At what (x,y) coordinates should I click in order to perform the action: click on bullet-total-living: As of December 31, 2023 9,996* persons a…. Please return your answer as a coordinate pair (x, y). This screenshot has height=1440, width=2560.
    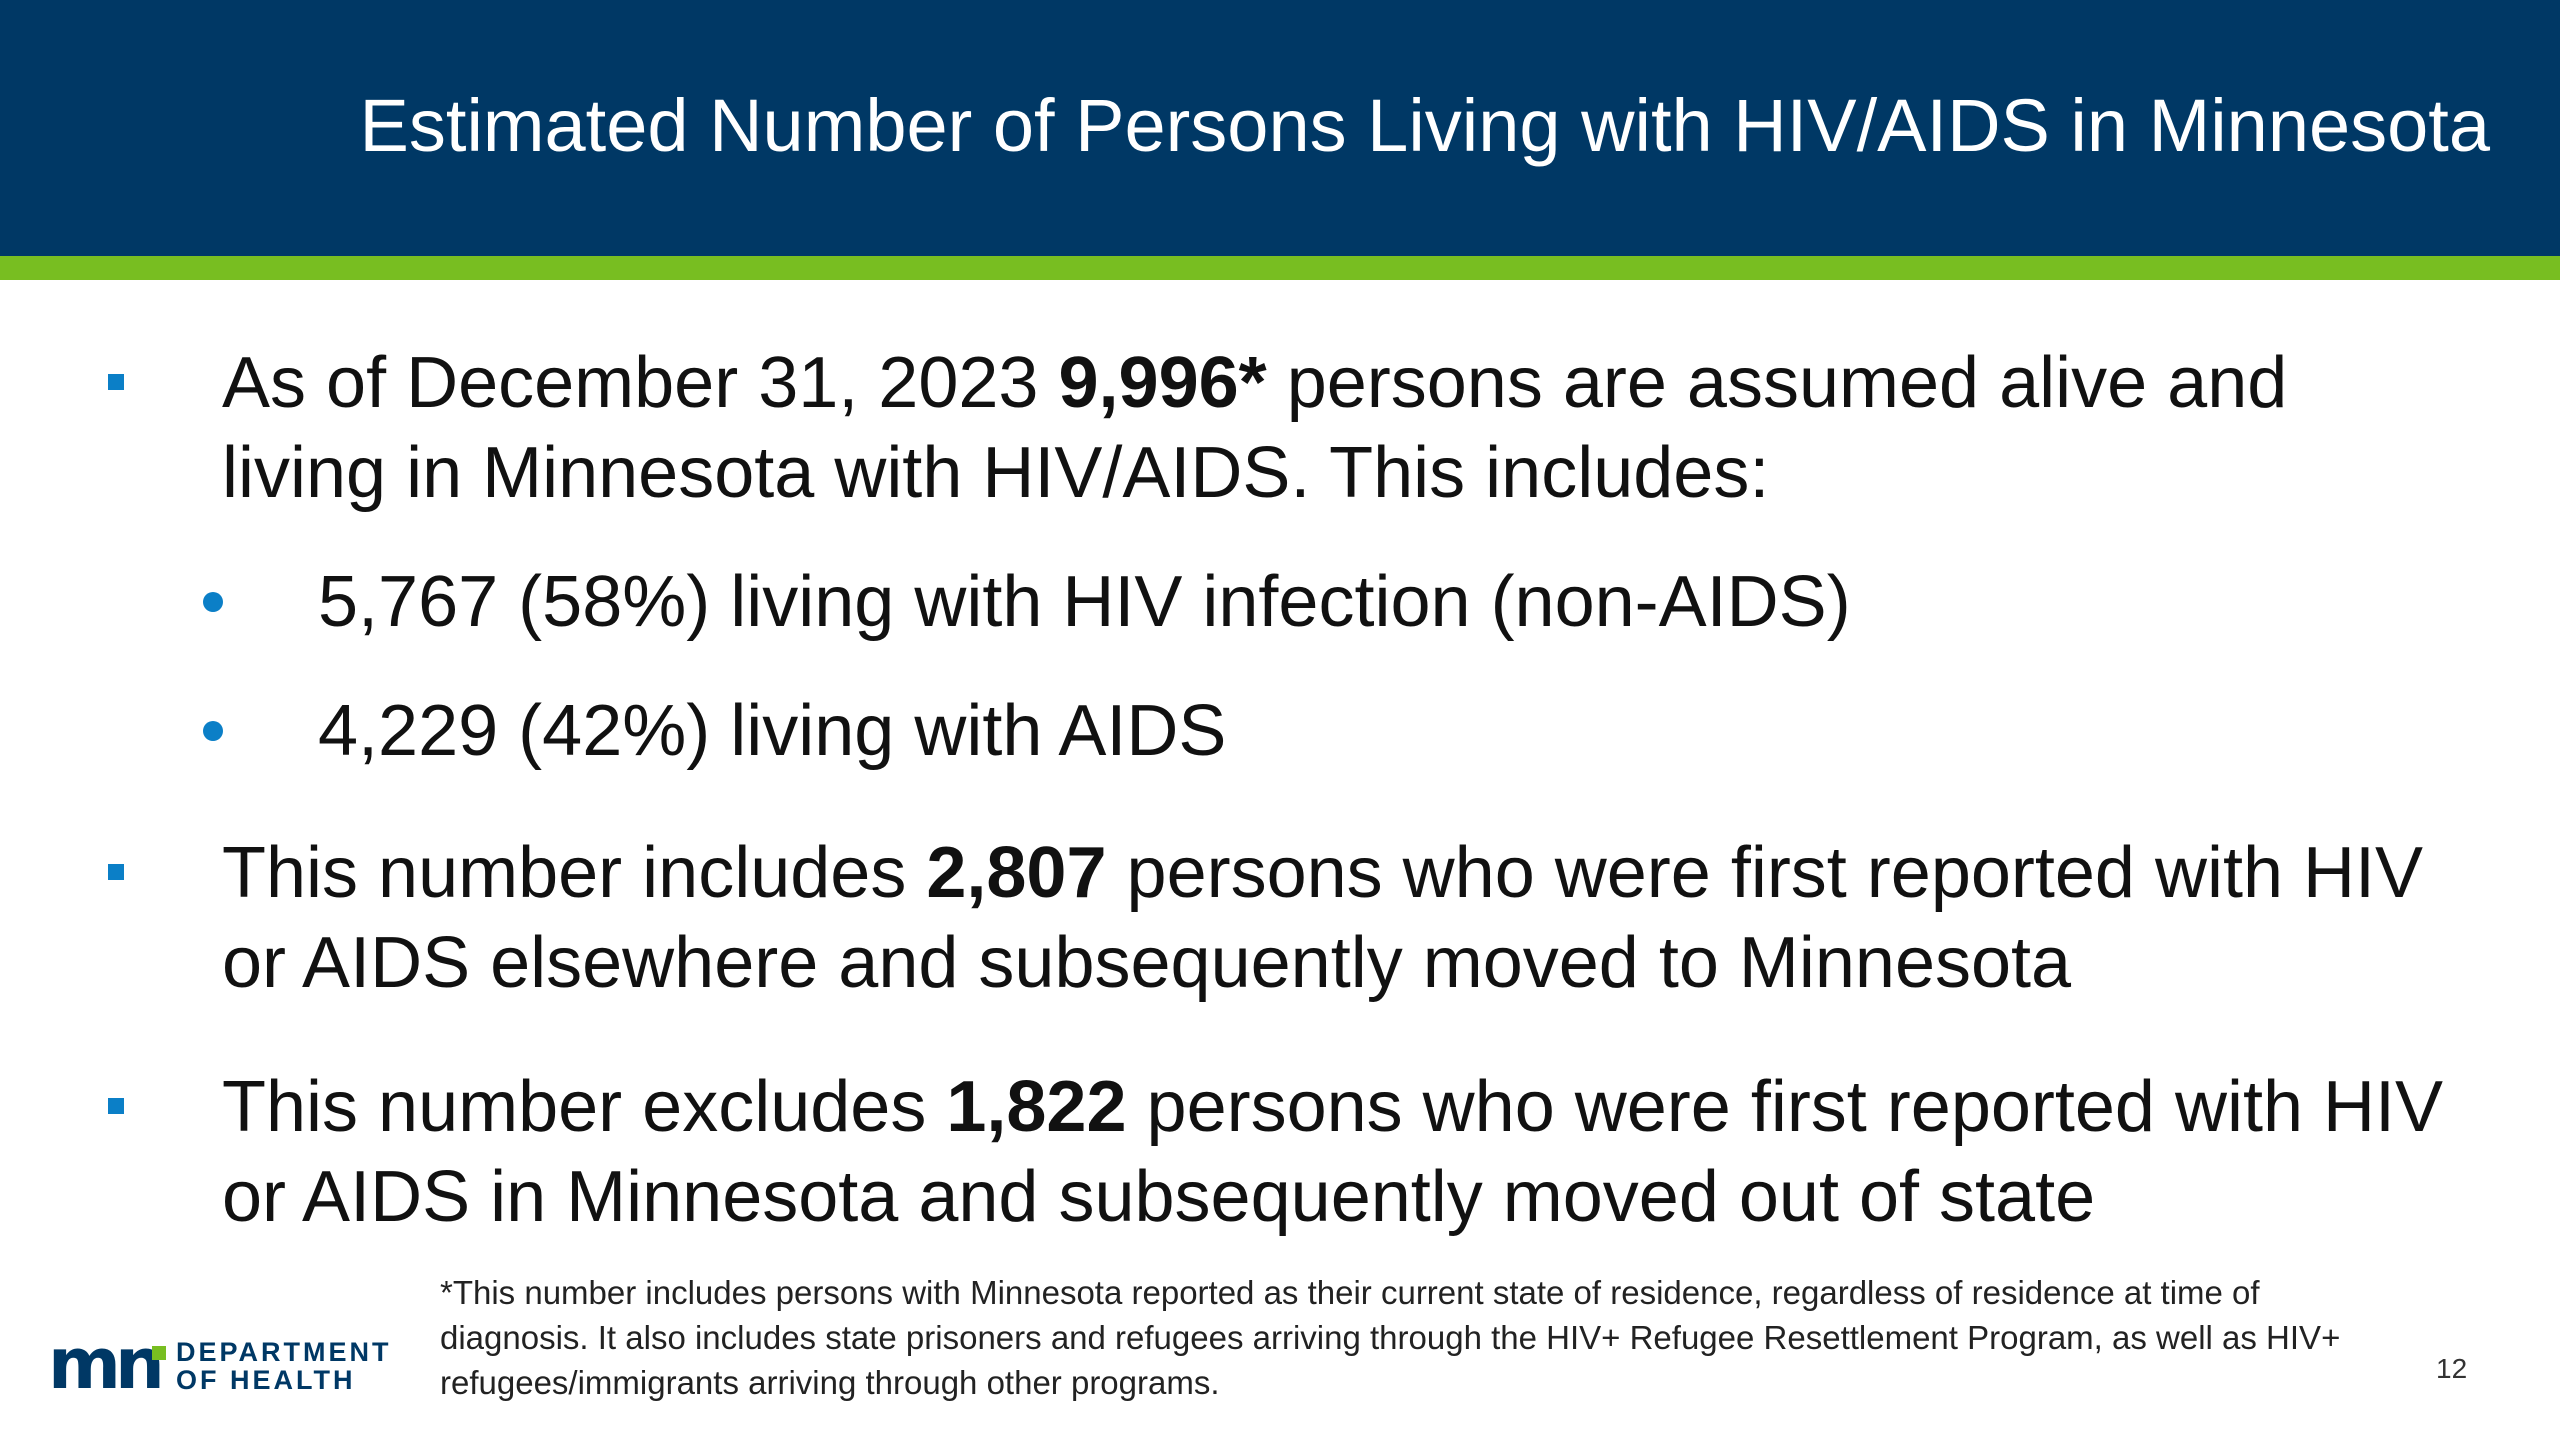
    Looking at the image, I should click on (1337, 428).